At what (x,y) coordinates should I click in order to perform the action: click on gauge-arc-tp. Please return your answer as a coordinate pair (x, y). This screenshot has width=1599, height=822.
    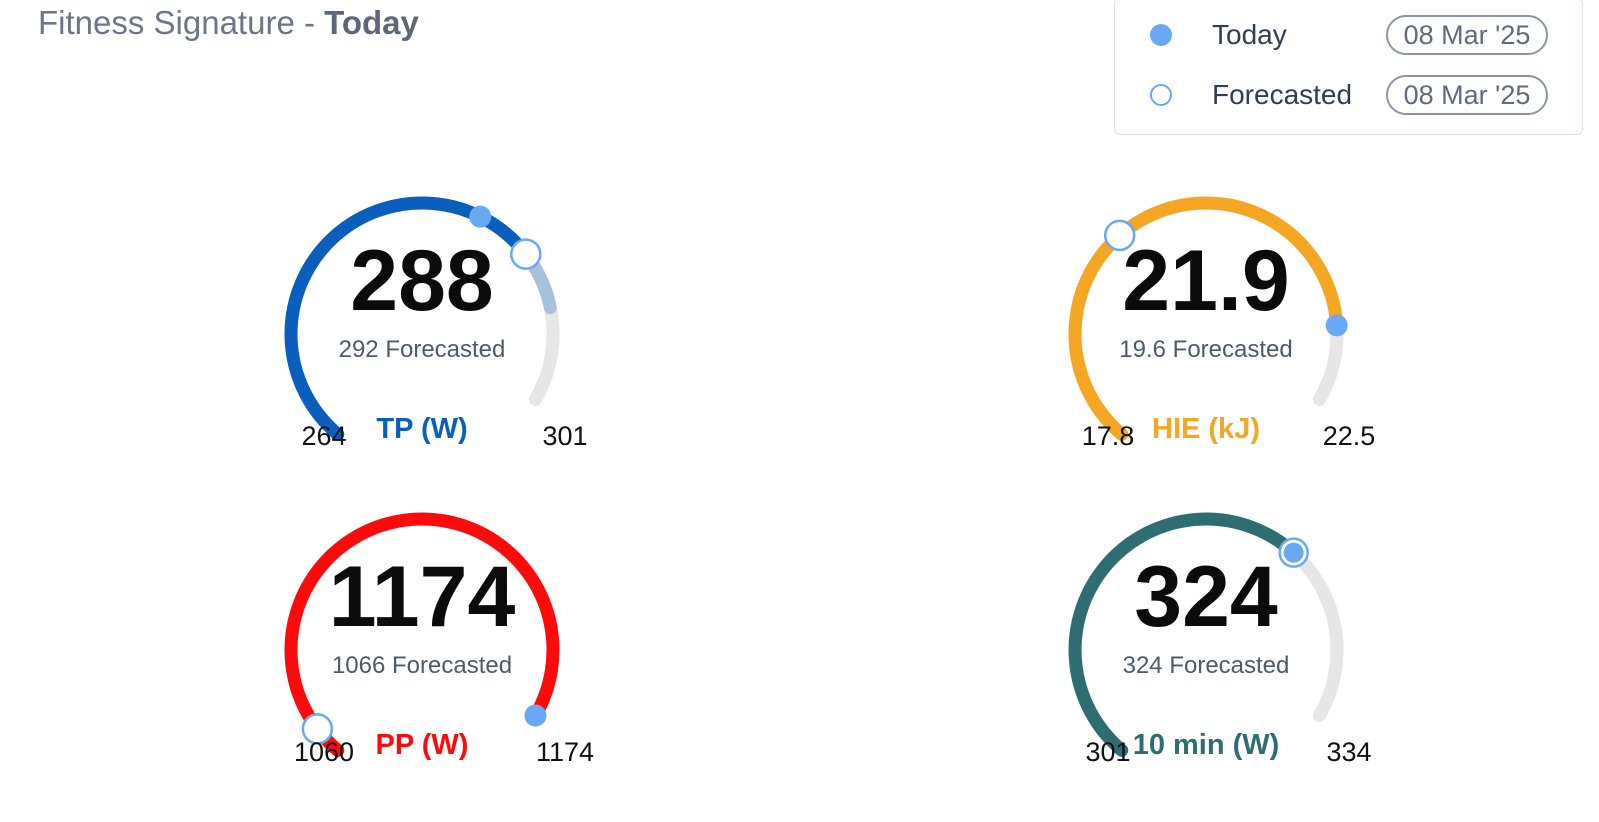
    Looking at the image, I should click on (422, 318).